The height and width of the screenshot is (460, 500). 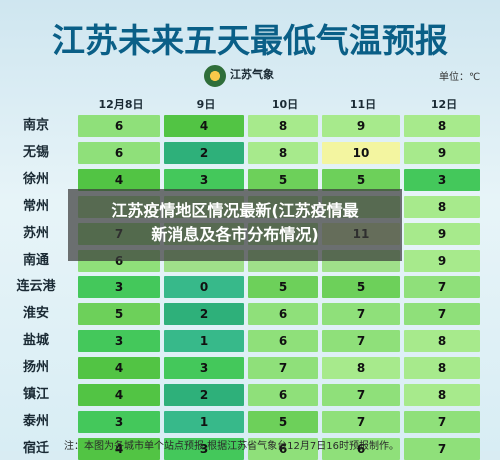 What do you see at coordinates (361, 152) in the screenshot?
I see `temperature-cell: 10` at bounding box center [361, 152].